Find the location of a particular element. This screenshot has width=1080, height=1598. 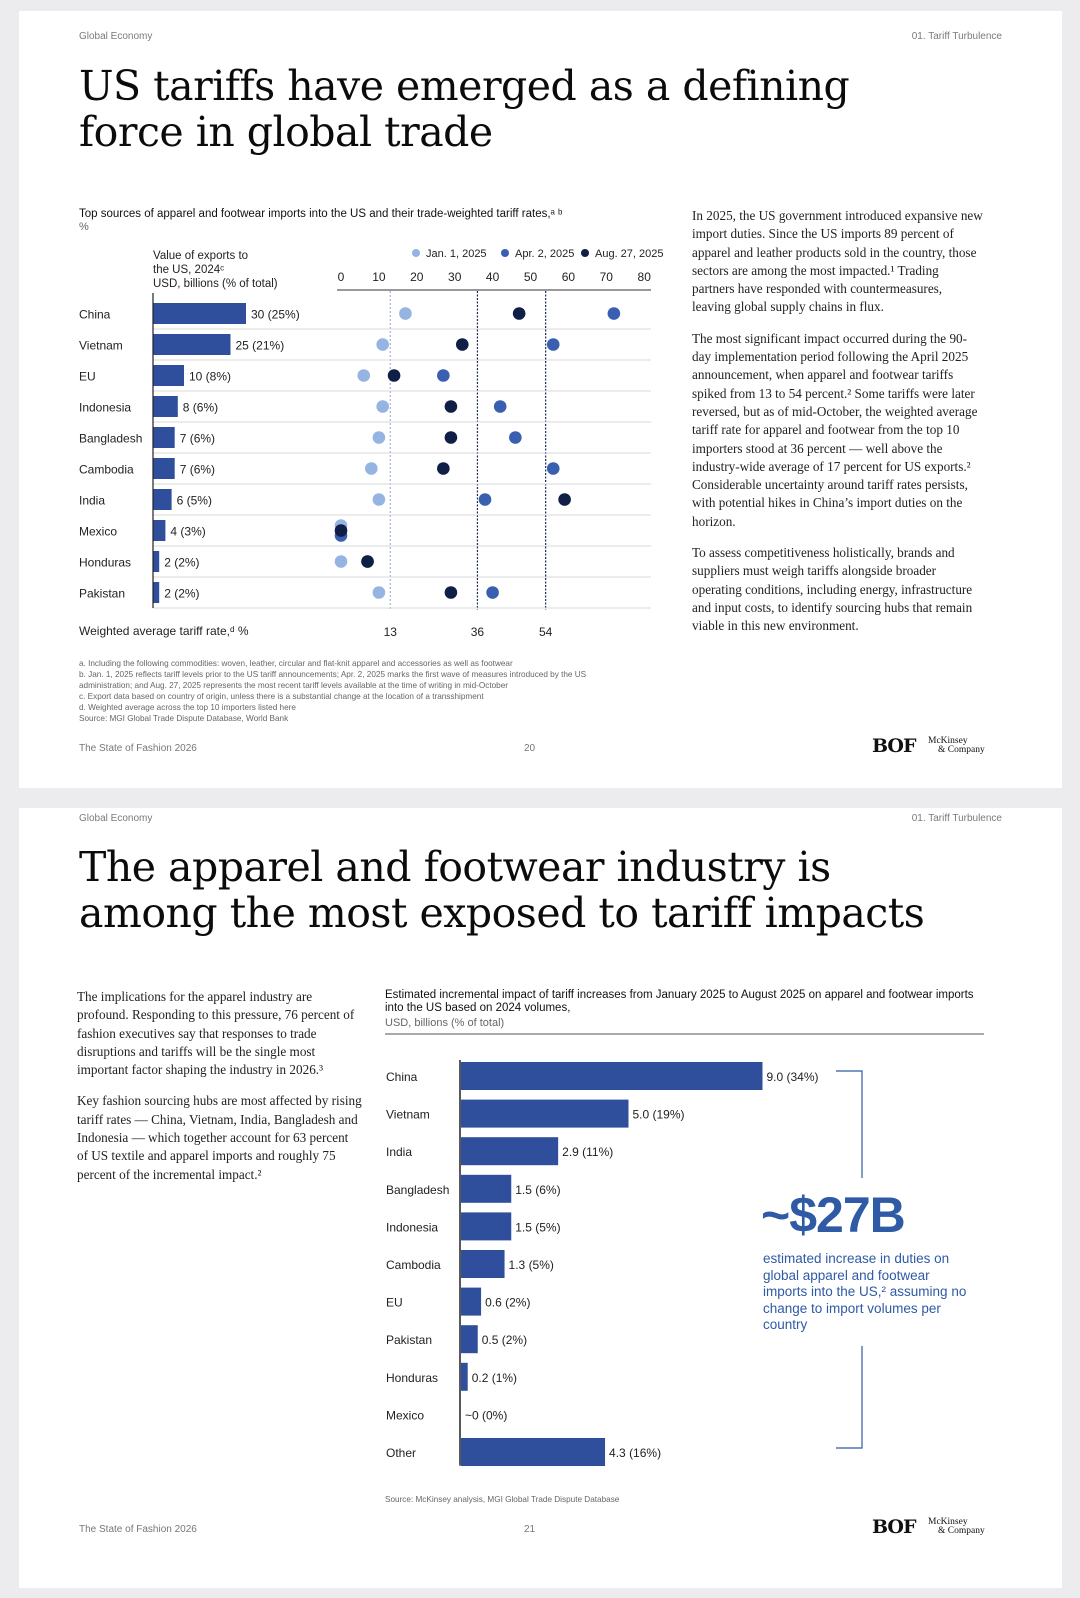

tariff-dot-bangladesh-apr-2-2025 is located at coordinates (515, 437).